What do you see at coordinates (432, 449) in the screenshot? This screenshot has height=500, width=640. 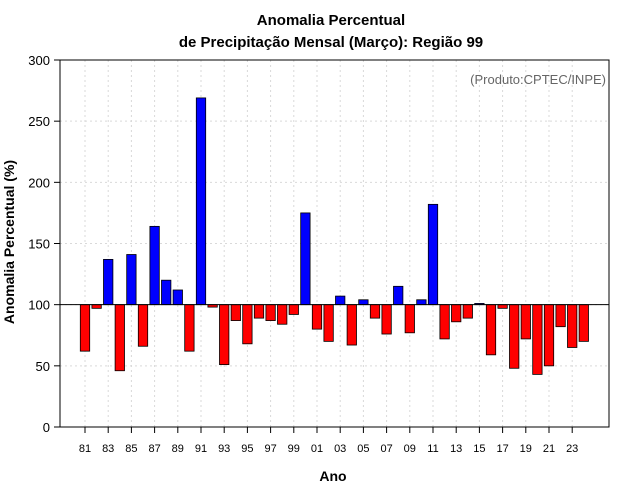 I see `x-tick-label: 11` at bounding box center [432, 449].